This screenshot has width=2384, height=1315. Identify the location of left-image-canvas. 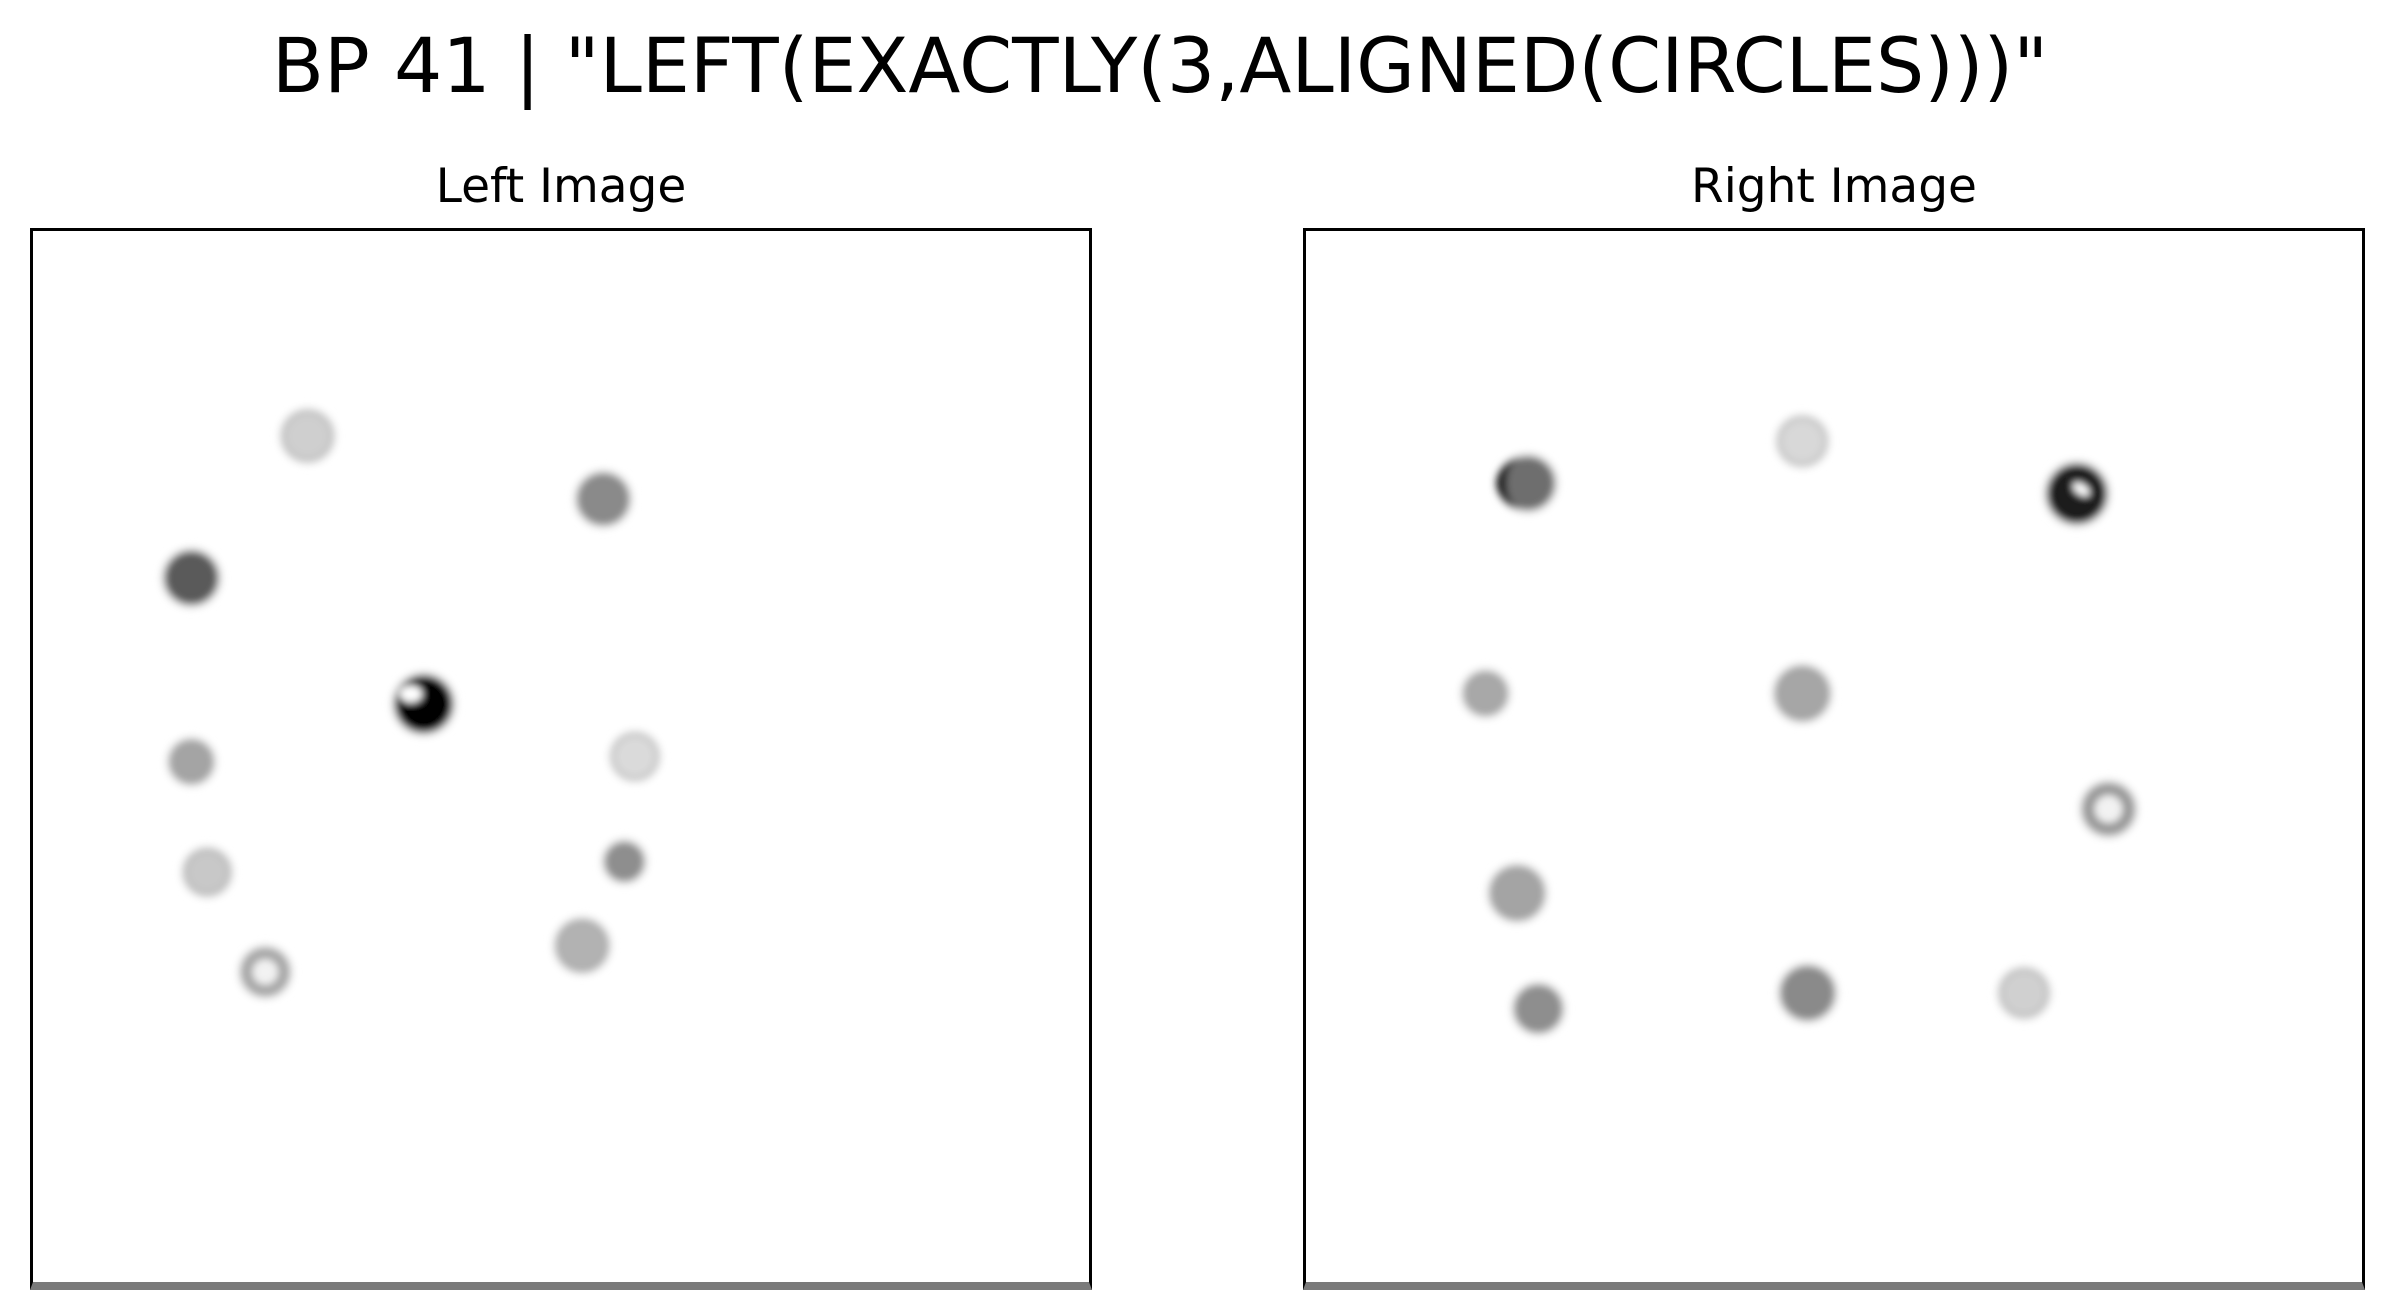
(411, 703).